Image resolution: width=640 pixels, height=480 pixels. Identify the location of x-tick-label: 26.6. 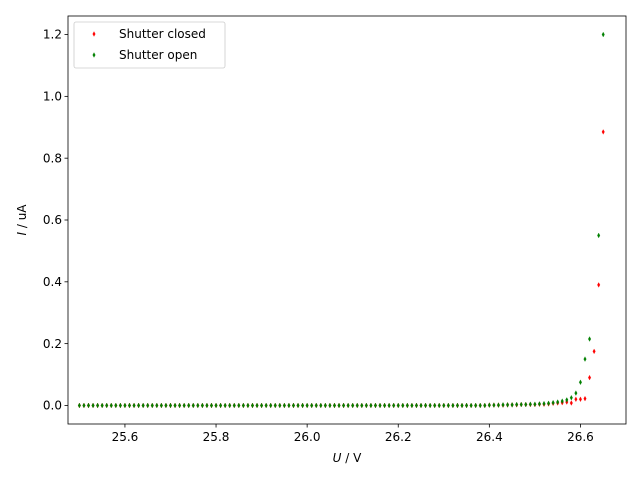
(580, 437).